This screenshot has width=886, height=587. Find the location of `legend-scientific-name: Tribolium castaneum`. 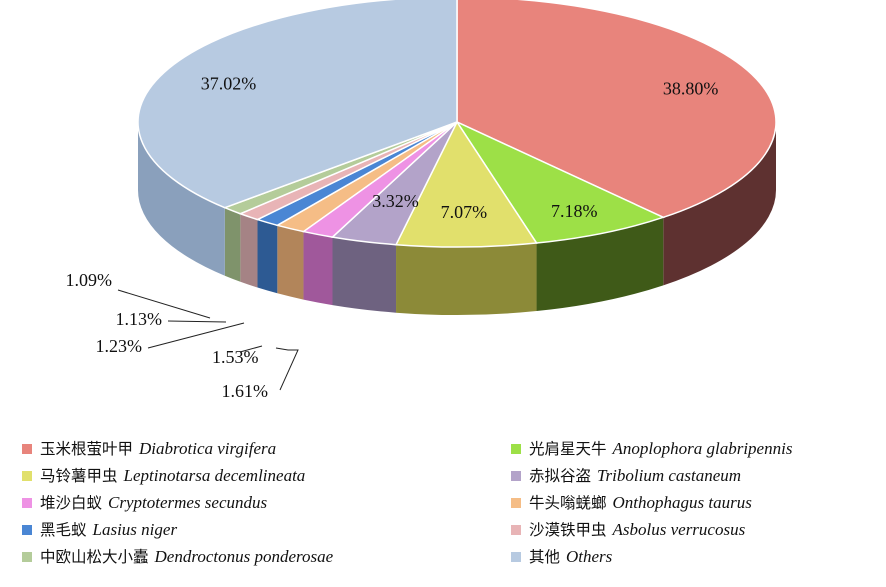

legend-scientific-name: Tribolium castaneum is located at coordinates (669, 475).